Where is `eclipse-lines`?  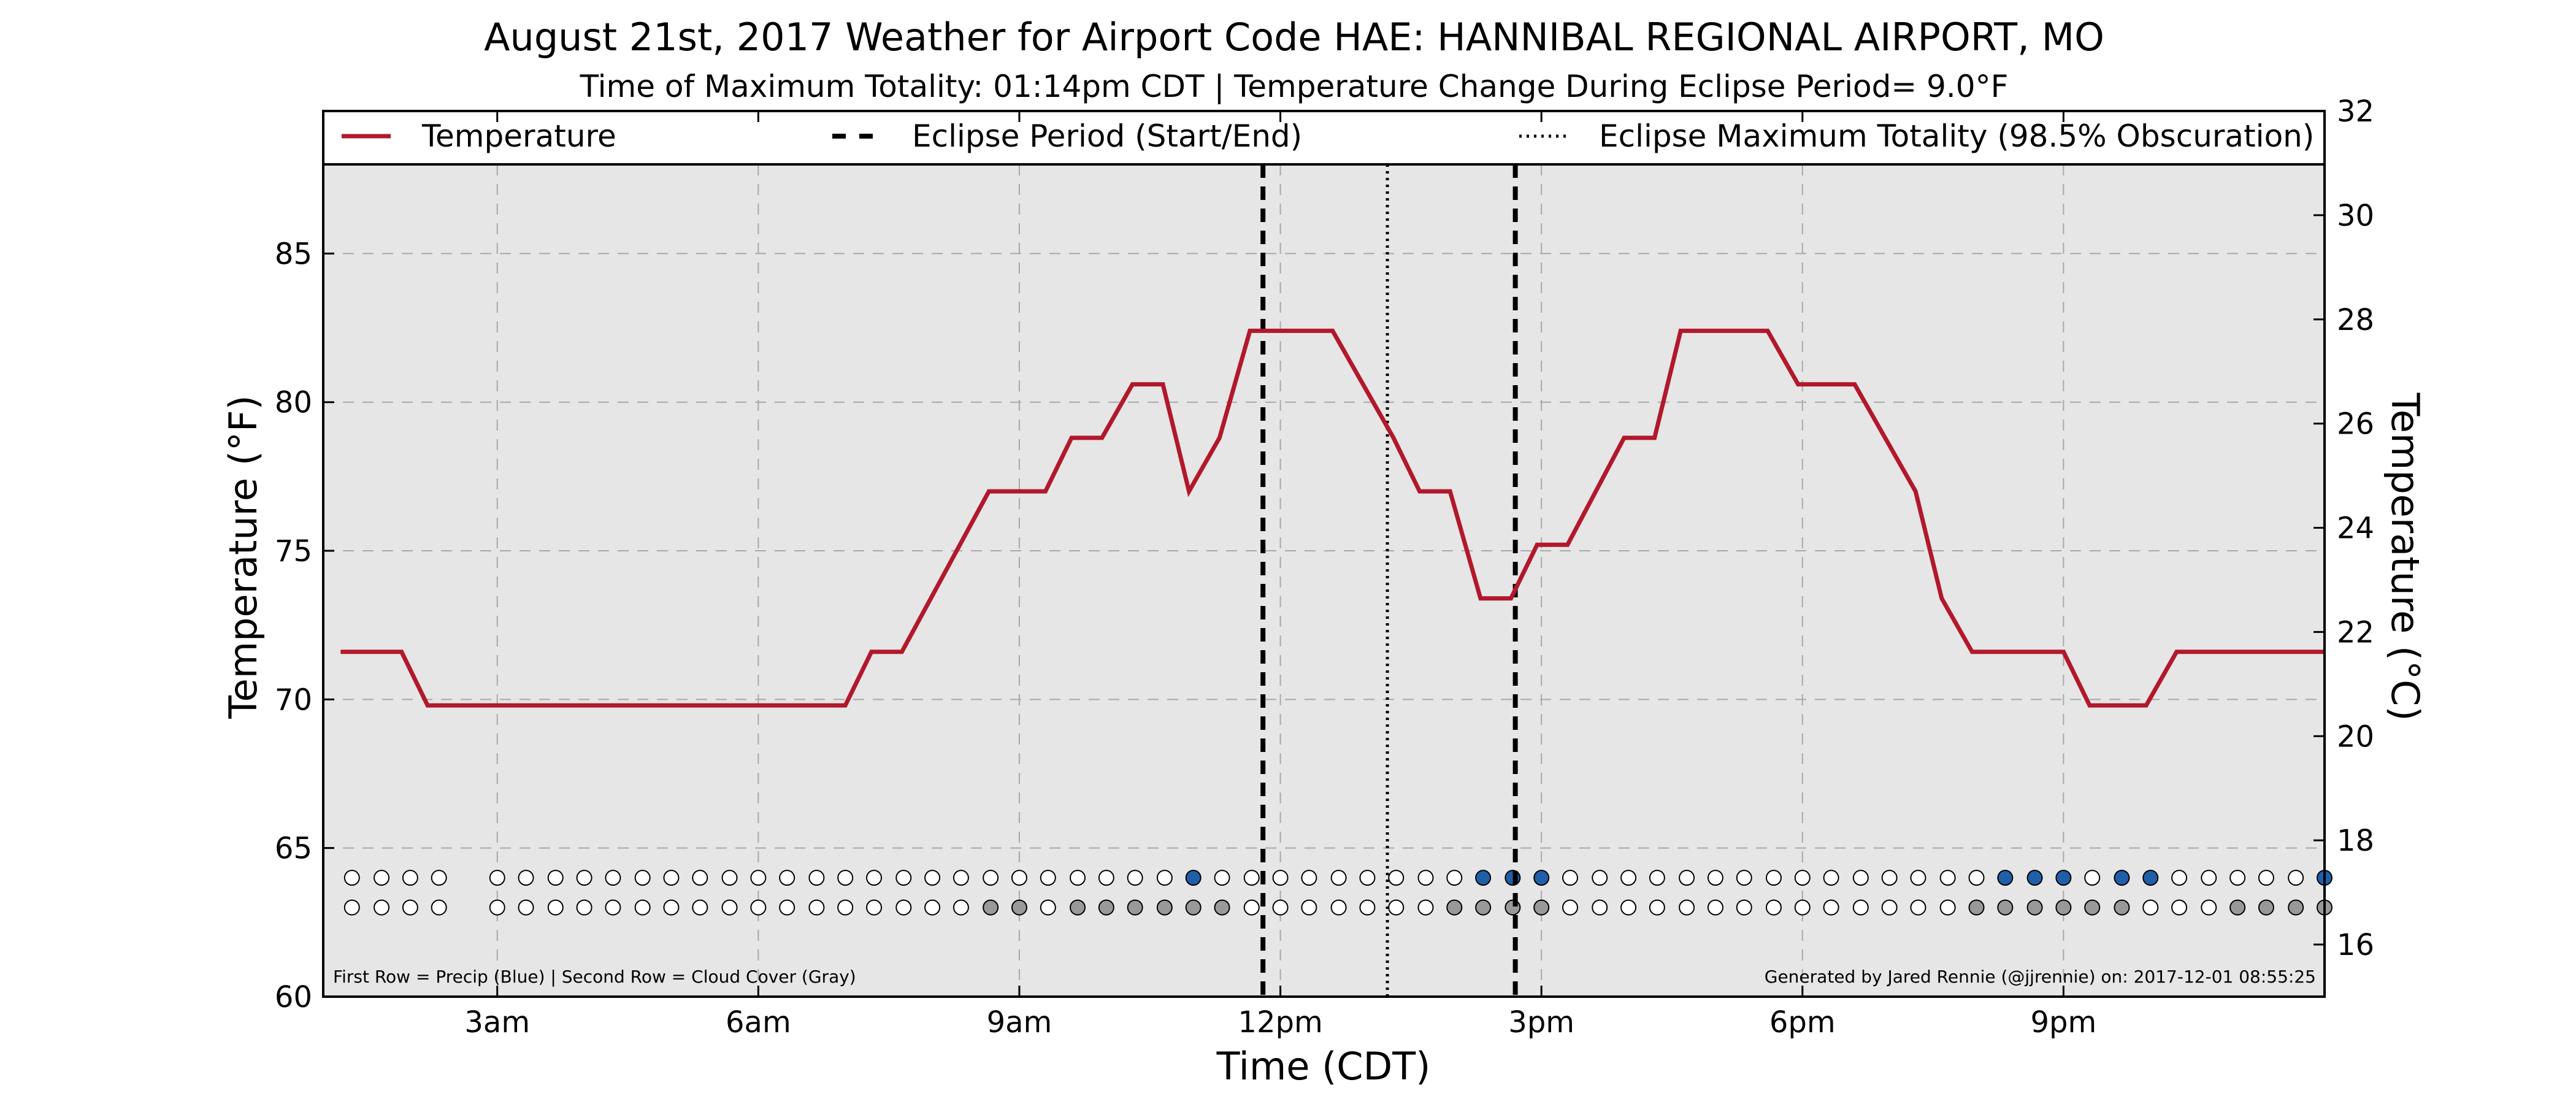
eclipse-lines is located at coordinates (1389, 580).